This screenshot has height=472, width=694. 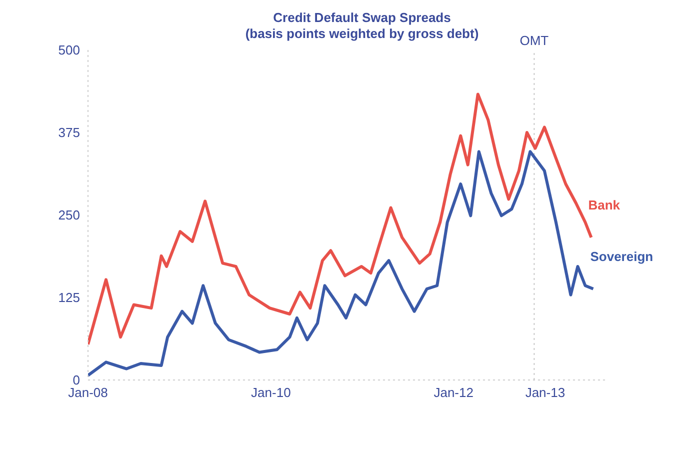 I want to click on x-tick-label: Jan-12, so click(x=454, y=392).